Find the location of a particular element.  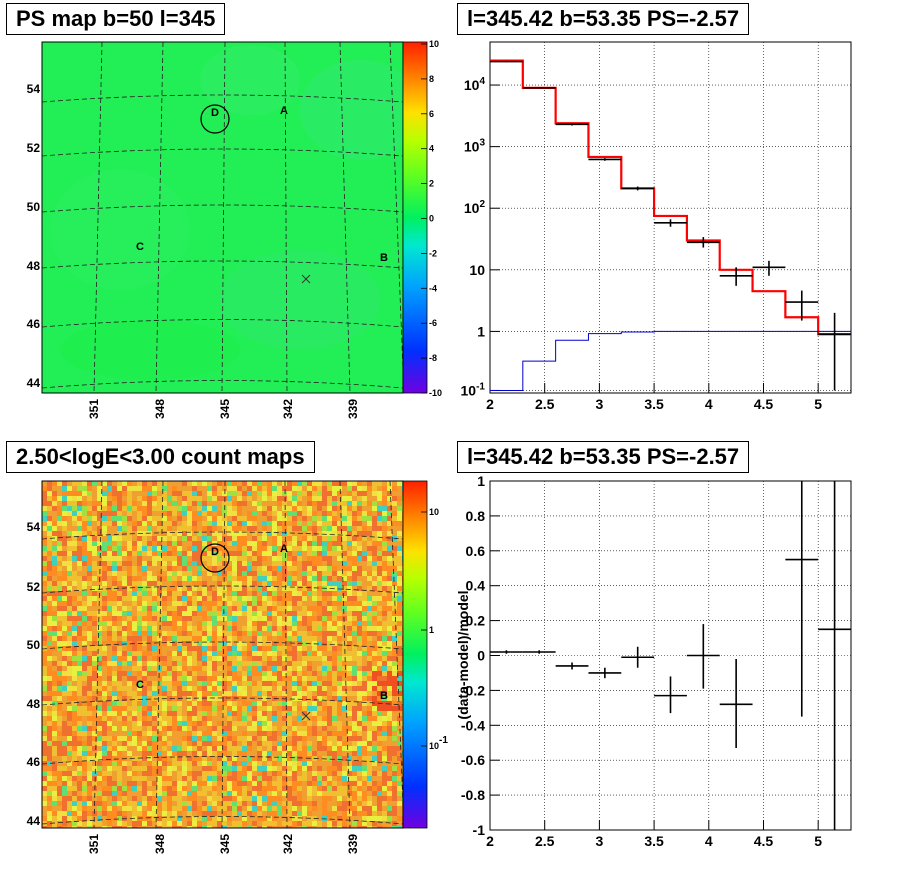

ps-map-colorbar is located at coordinates (415, 217).